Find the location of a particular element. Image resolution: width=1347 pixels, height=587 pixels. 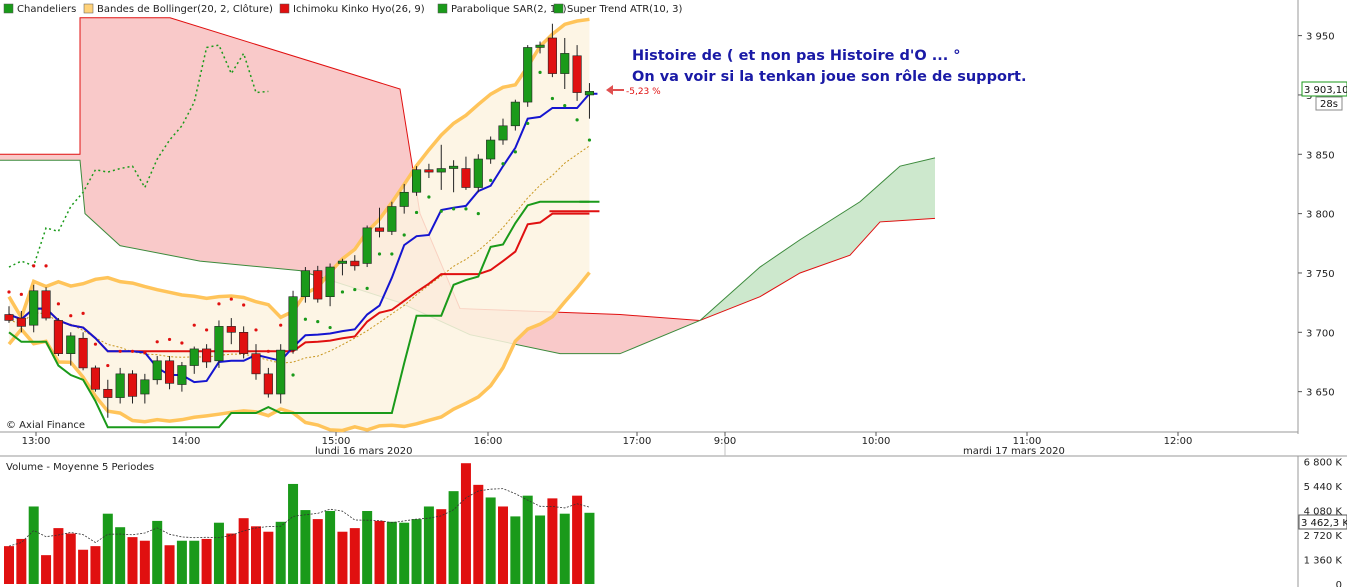

price-tick-label: 3 650 is located at coordinates (1320, 393).